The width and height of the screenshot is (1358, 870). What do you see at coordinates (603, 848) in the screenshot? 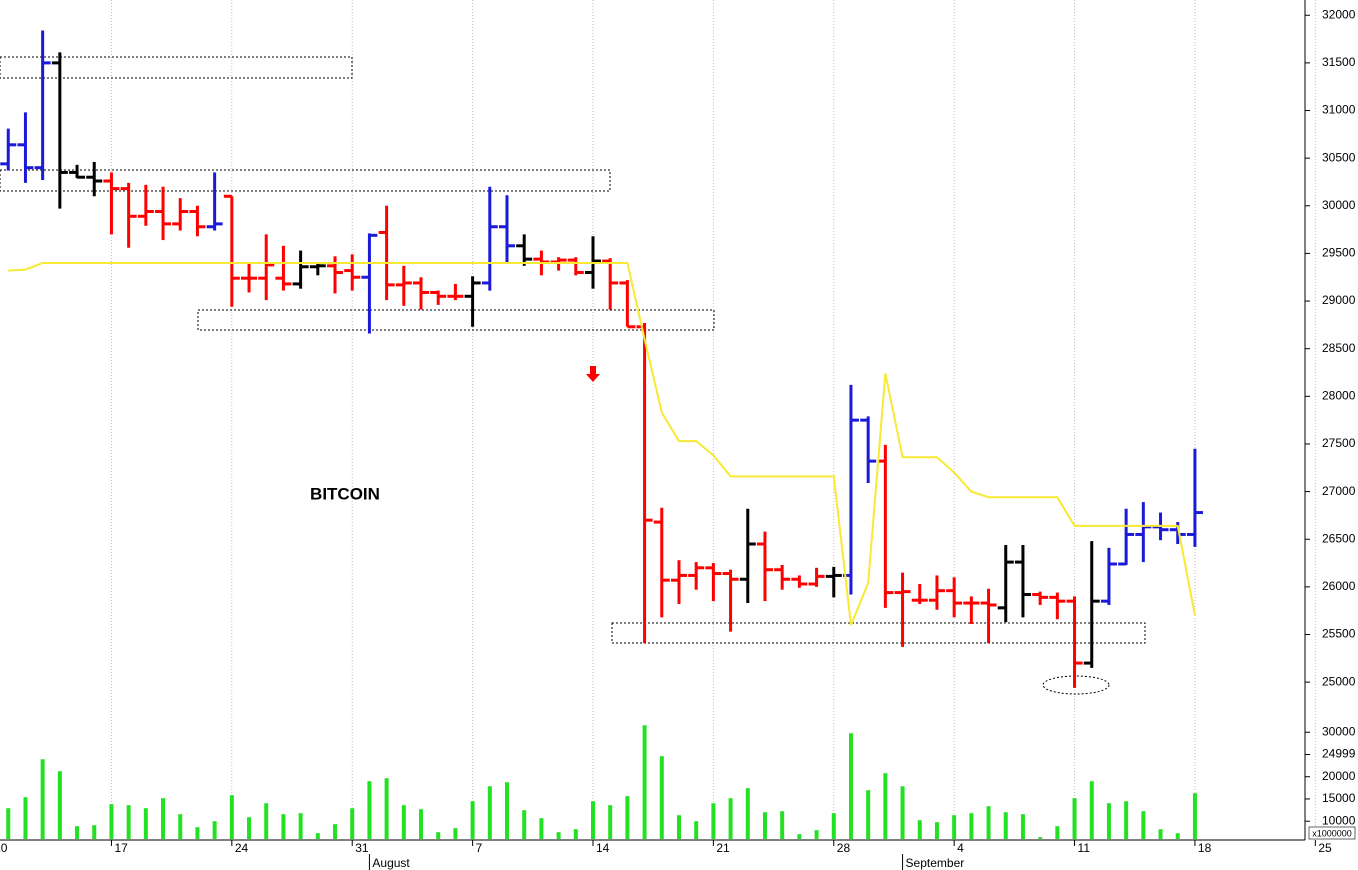
I see `x-tick-label: 14` at bounding box center [603, 848].